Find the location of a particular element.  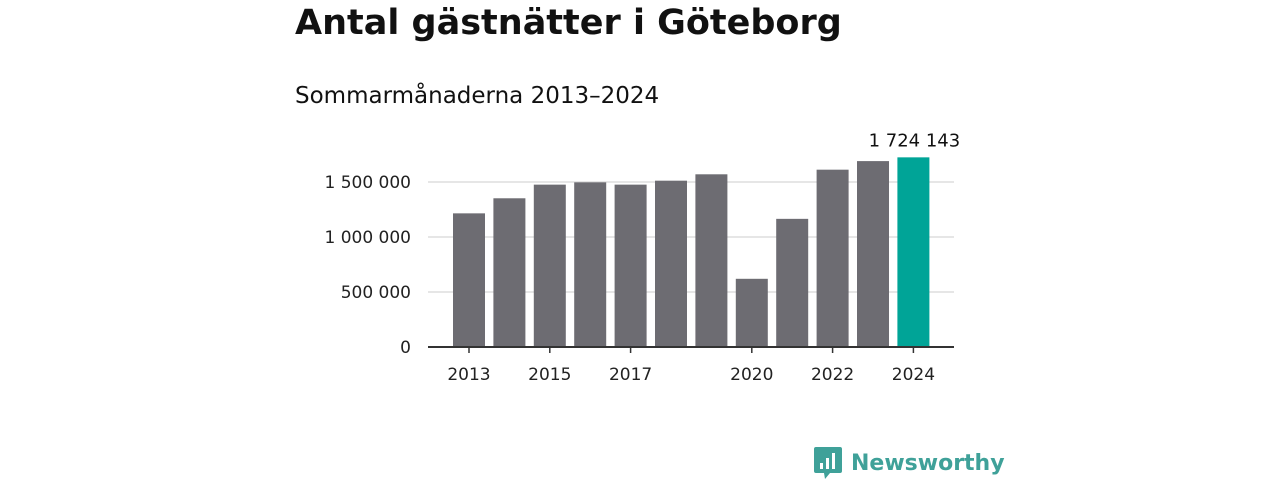

y-tick-label: 1 500 000 is located at coordinates (367, 183).